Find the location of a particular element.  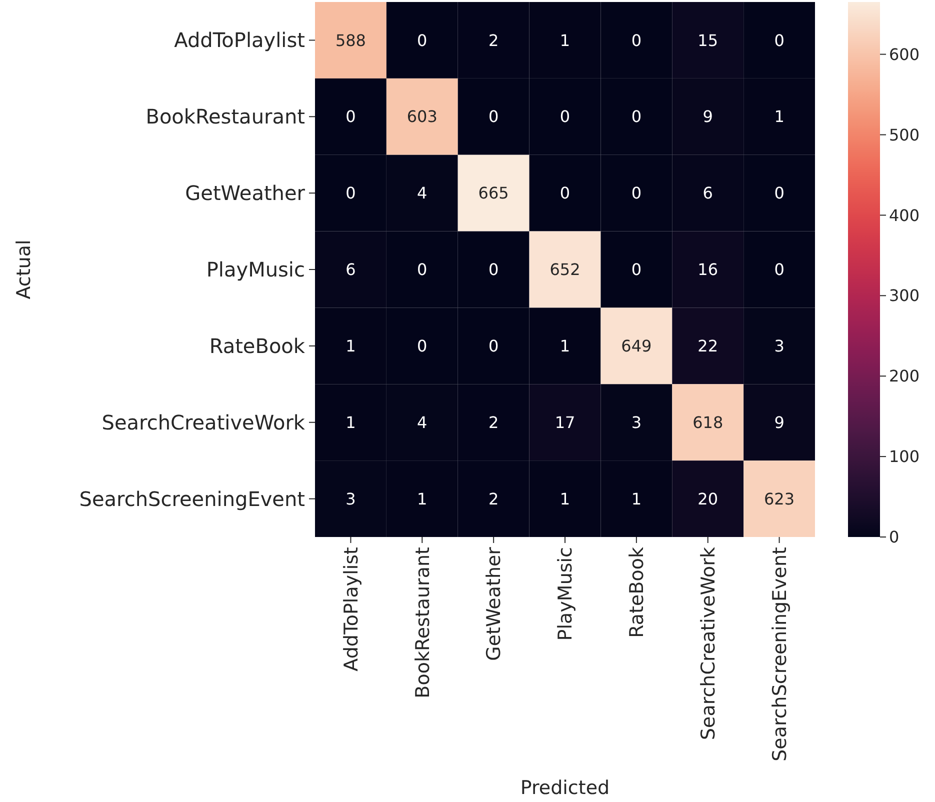

y-tick-label: SearchScreeningEvent is located at coordinates (192, 498).